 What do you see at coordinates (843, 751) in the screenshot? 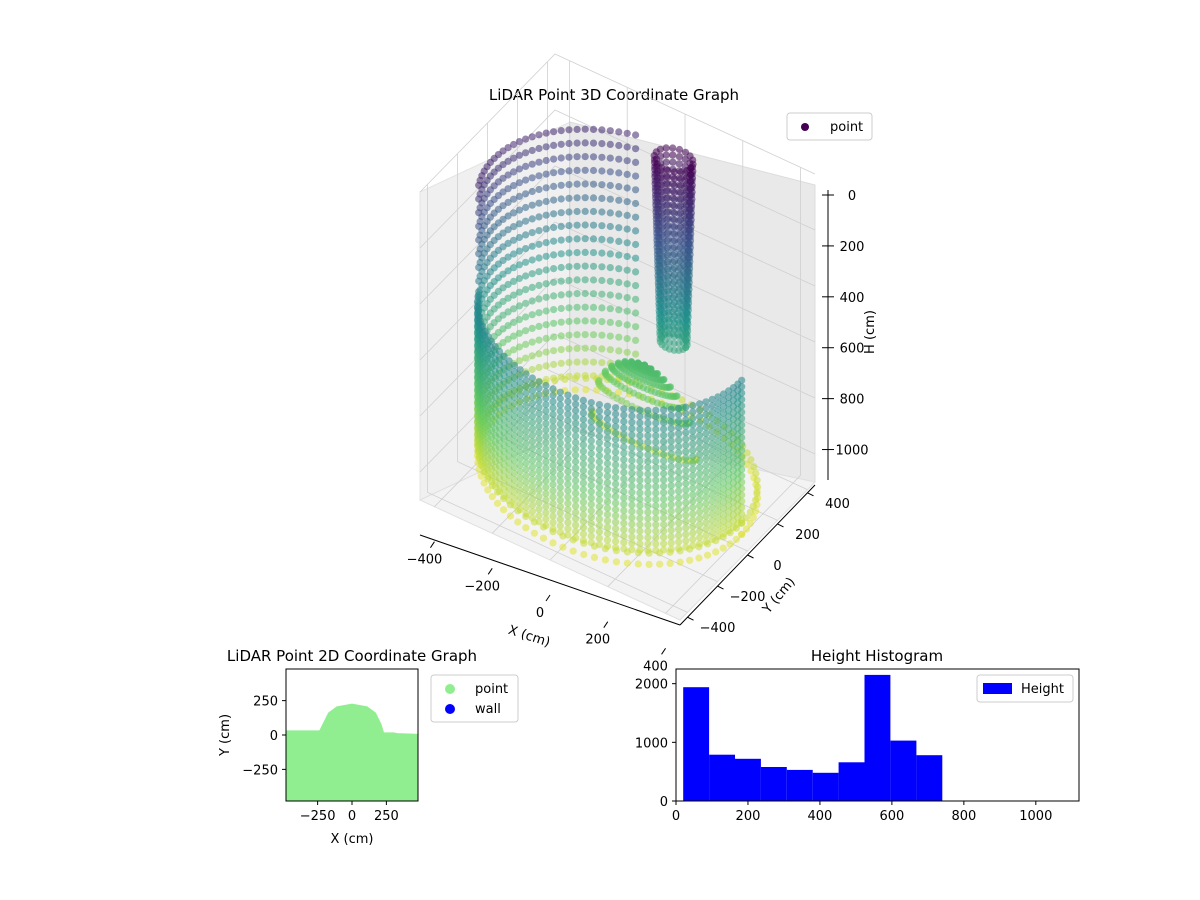
I see `hist-ticks: 0 200 400 600 800 1000 0 1000 2000` at bounding box center [843, 751].